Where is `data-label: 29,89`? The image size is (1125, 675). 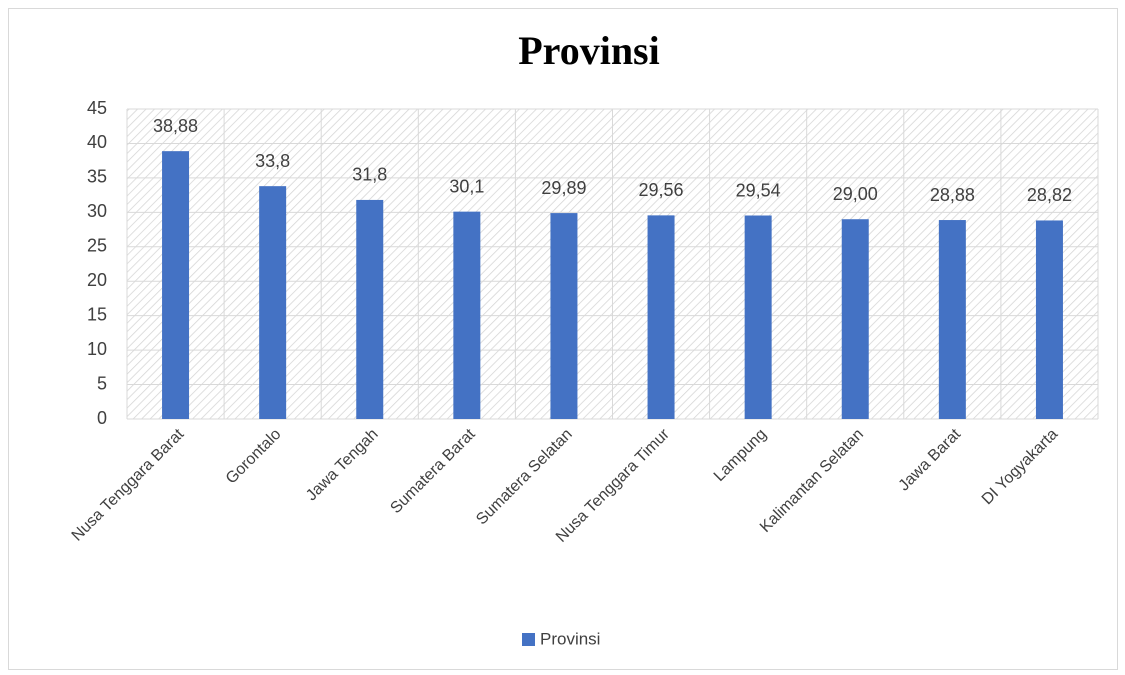 data-label: 29,89 is located at coordinates (563, 188).